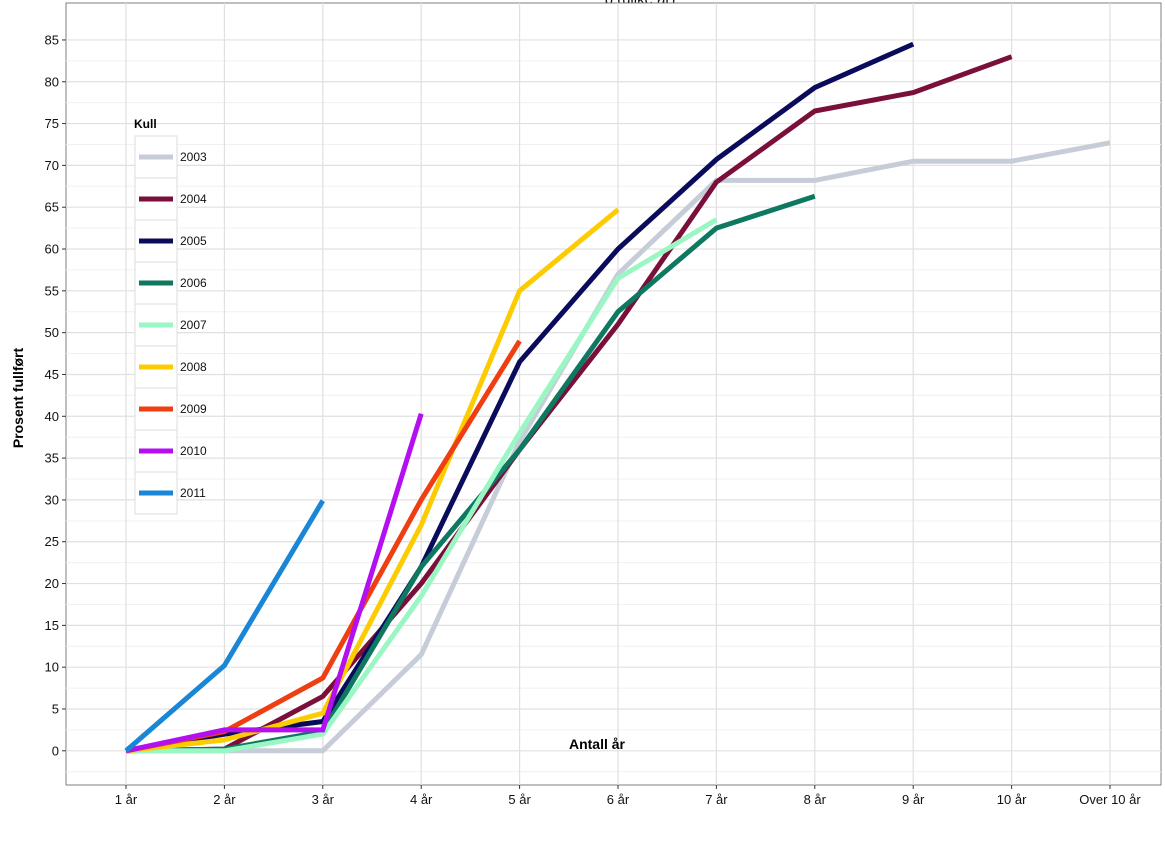  What do you see at coordinates (52, 207) in the screenshot?
I see `y-tick-label: 65` at bounding box center [52, 207].